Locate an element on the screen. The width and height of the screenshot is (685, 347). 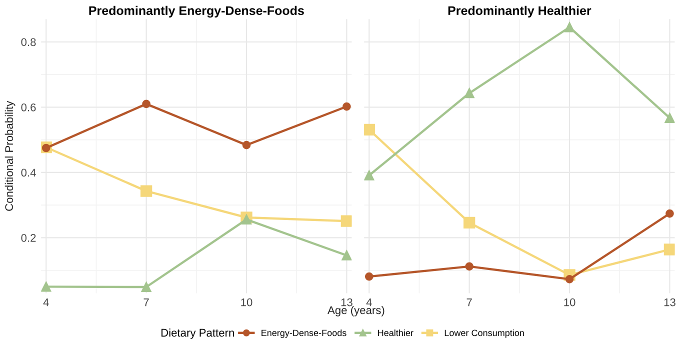
y-tick-label: 0.2 is located at coordinates (28, 238).